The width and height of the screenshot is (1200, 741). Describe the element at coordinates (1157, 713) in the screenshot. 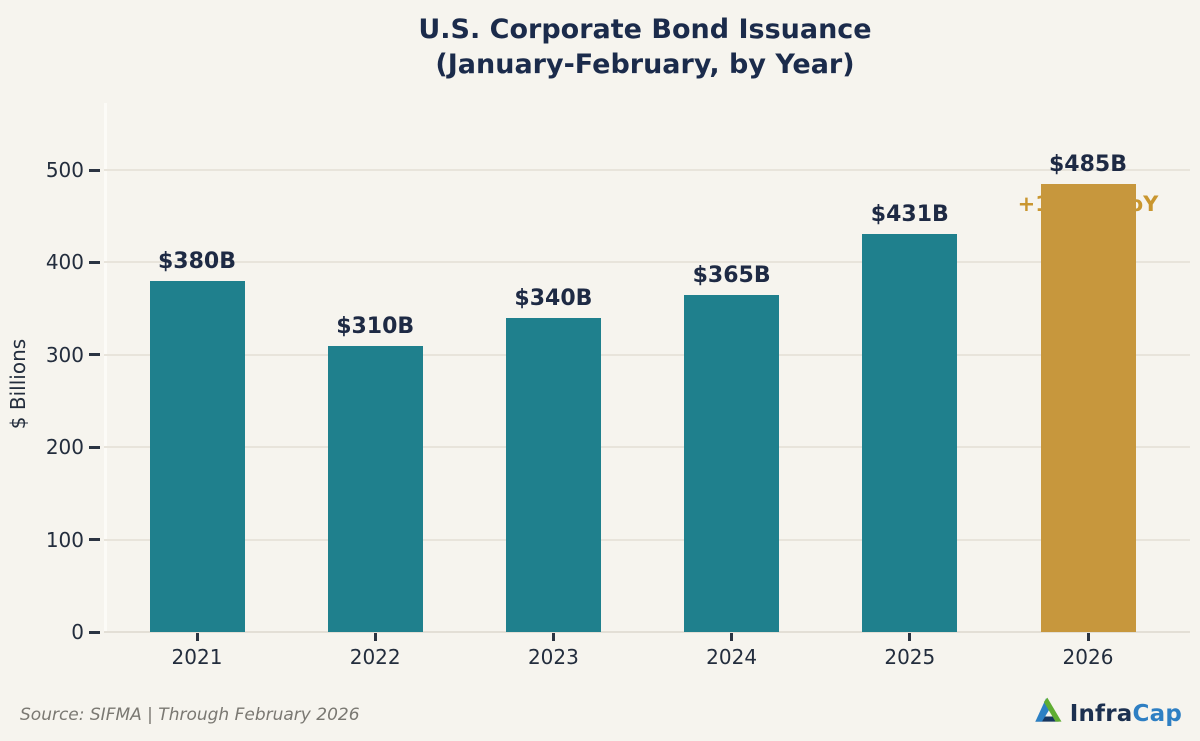

I see `logo-text-cap: Cap` at that location.